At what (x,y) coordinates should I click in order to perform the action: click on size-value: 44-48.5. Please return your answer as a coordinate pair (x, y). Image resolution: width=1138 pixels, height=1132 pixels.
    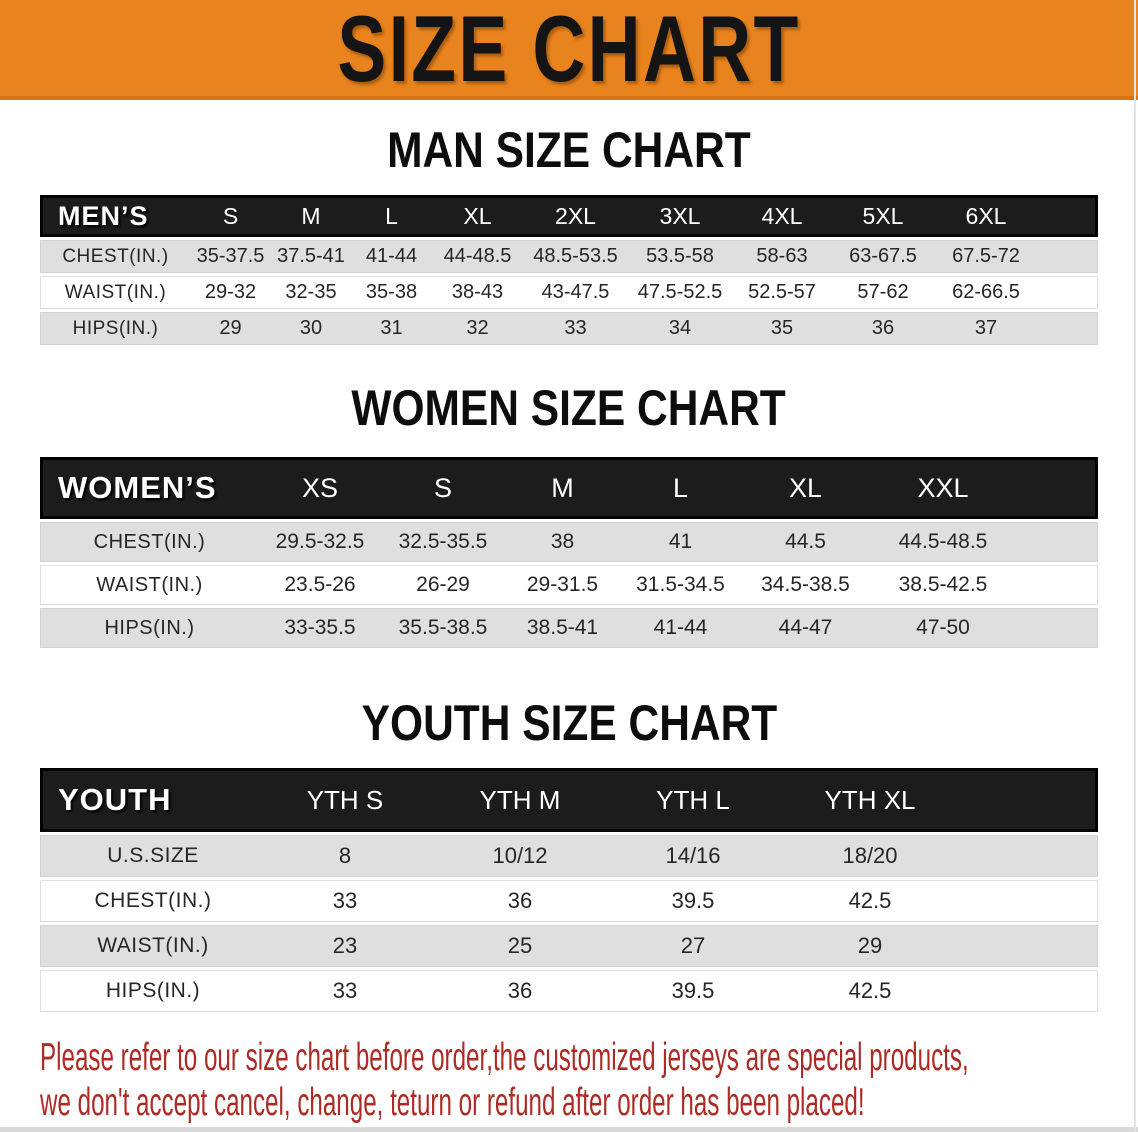
    Looking at the image, I should click on (477, 256).